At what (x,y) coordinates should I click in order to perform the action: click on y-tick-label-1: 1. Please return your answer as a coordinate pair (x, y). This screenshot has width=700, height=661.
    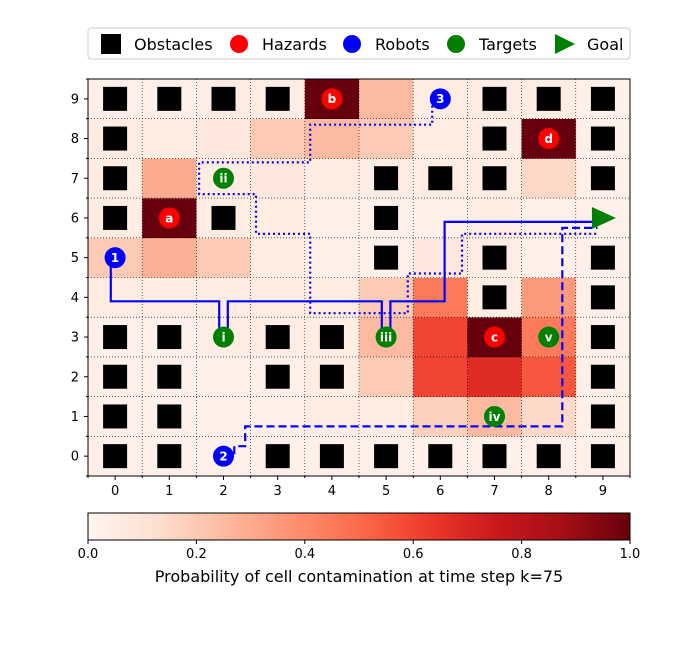
    Looking at the image, I should click on (75, 417).